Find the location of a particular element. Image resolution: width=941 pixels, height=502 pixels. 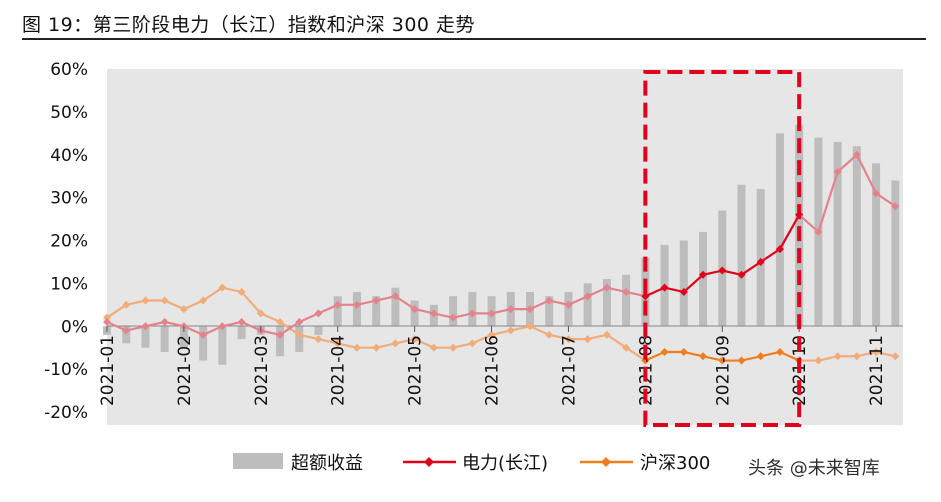

csi300-point is located at coordinates (895, 356).